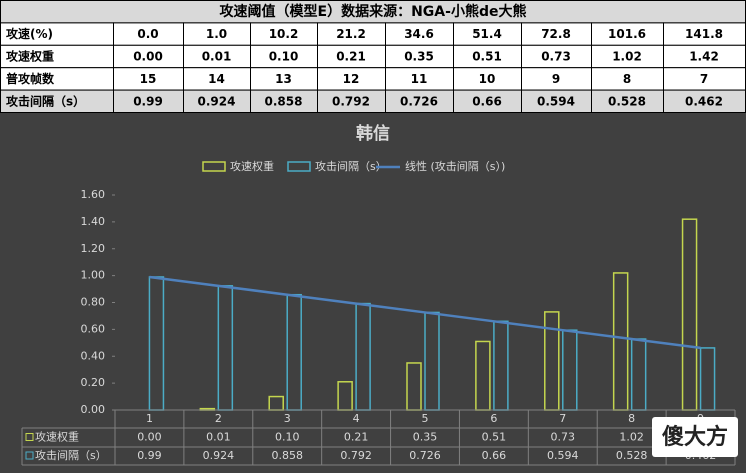 The image size is (746, 473). Describe the element at coordinates (93, 221) in the screenshot. I see `y-tick-label: 1.40` at that location.